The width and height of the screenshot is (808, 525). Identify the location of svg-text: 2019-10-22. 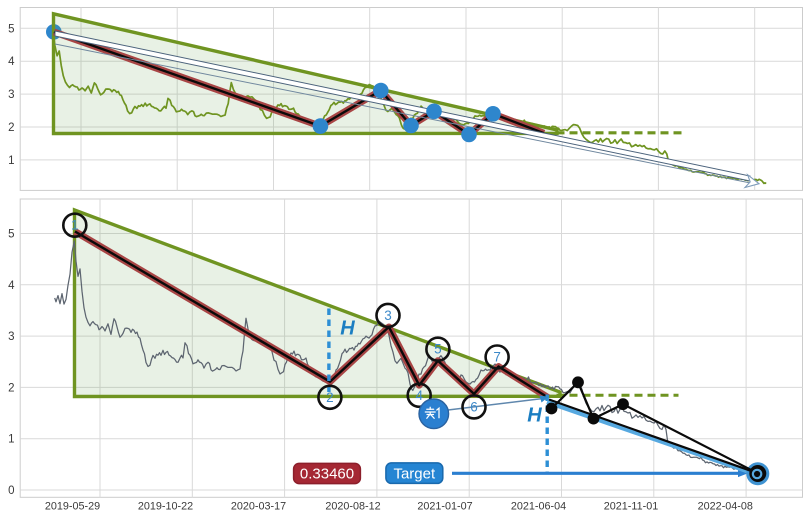
(165, 507).